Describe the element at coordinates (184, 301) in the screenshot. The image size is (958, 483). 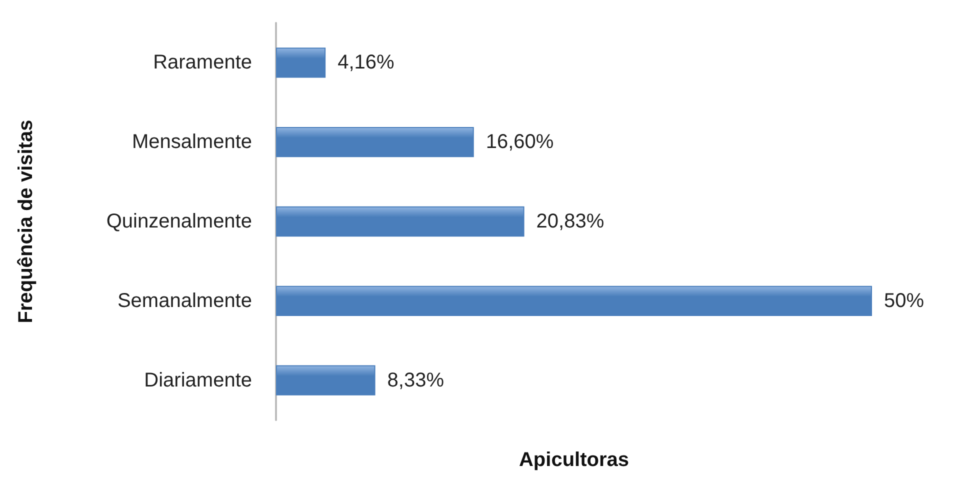
I see `y-tick-label: Semanalmente` at that location.